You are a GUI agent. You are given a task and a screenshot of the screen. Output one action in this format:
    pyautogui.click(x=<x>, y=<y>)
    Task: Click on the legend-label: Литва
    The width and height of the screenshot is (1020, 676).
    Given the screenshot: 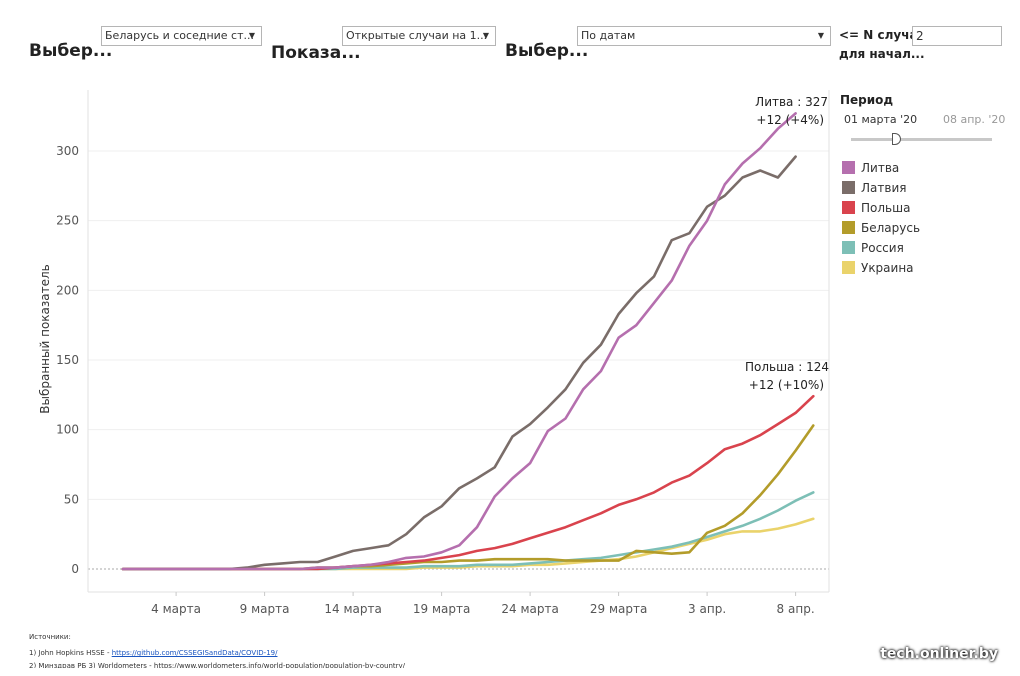 What is the action you would take?
    pyautogui.click(x=880, y=168)
    